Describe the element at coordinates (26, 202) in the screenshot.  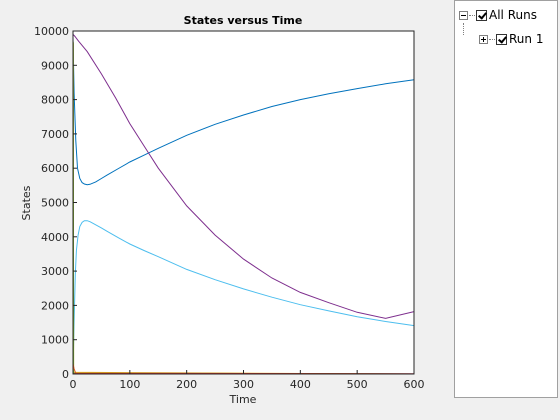
I see `y-axis-title: States` at that location.